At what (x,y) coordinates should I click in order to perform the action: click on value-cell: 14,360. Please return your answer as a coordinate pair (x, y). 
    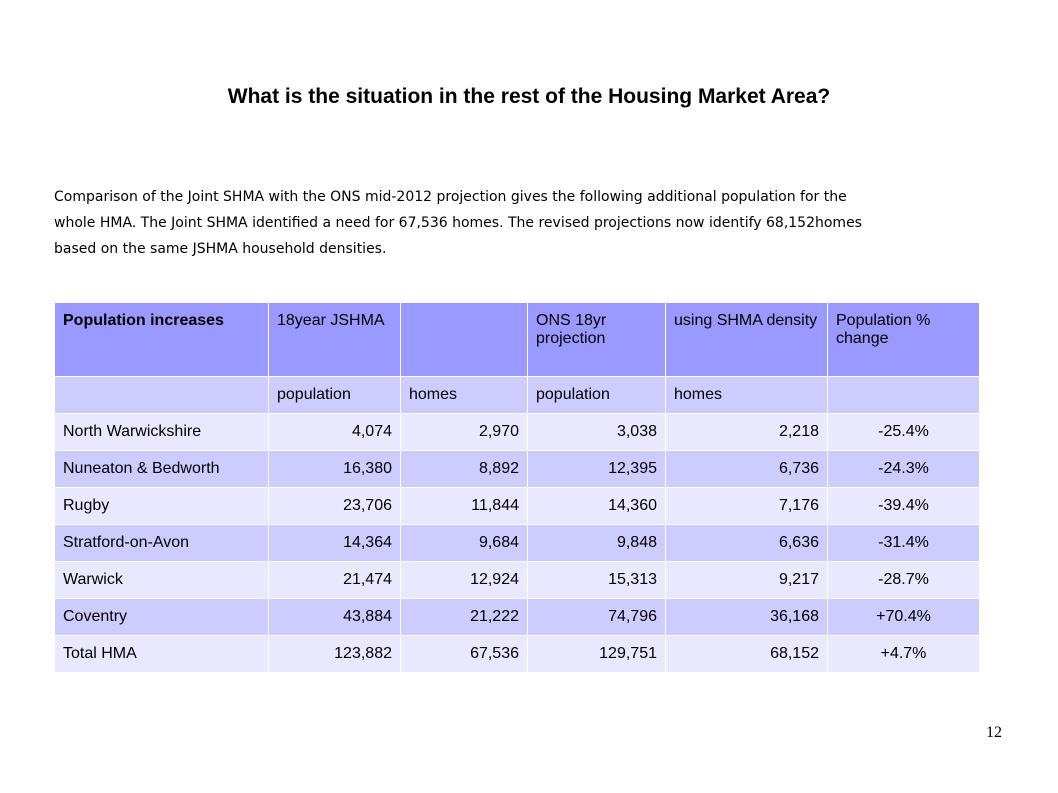
    Looking at the image, I should click on (596, 506).